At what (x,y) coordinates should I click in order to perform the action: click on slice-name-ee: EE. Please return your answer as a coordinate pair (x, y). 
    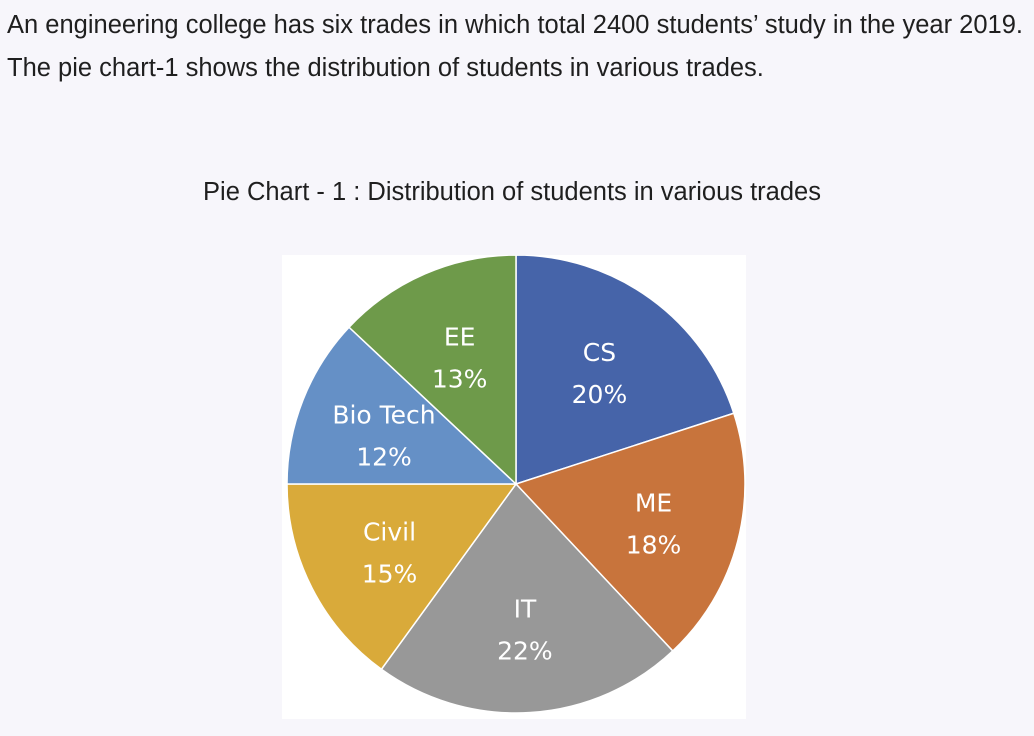
    Looking at the image, I should click on (460, 337).